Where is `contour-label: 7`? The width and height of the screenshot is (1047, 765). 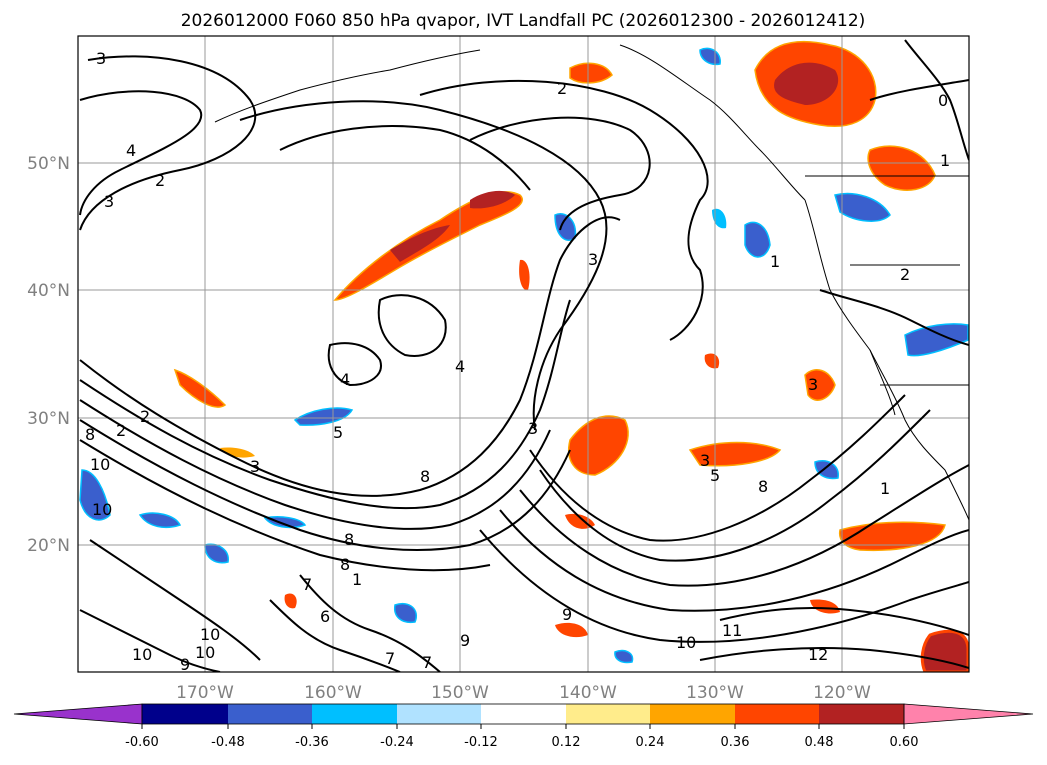 contour-label: 7 is located at coordinates (427, 662).